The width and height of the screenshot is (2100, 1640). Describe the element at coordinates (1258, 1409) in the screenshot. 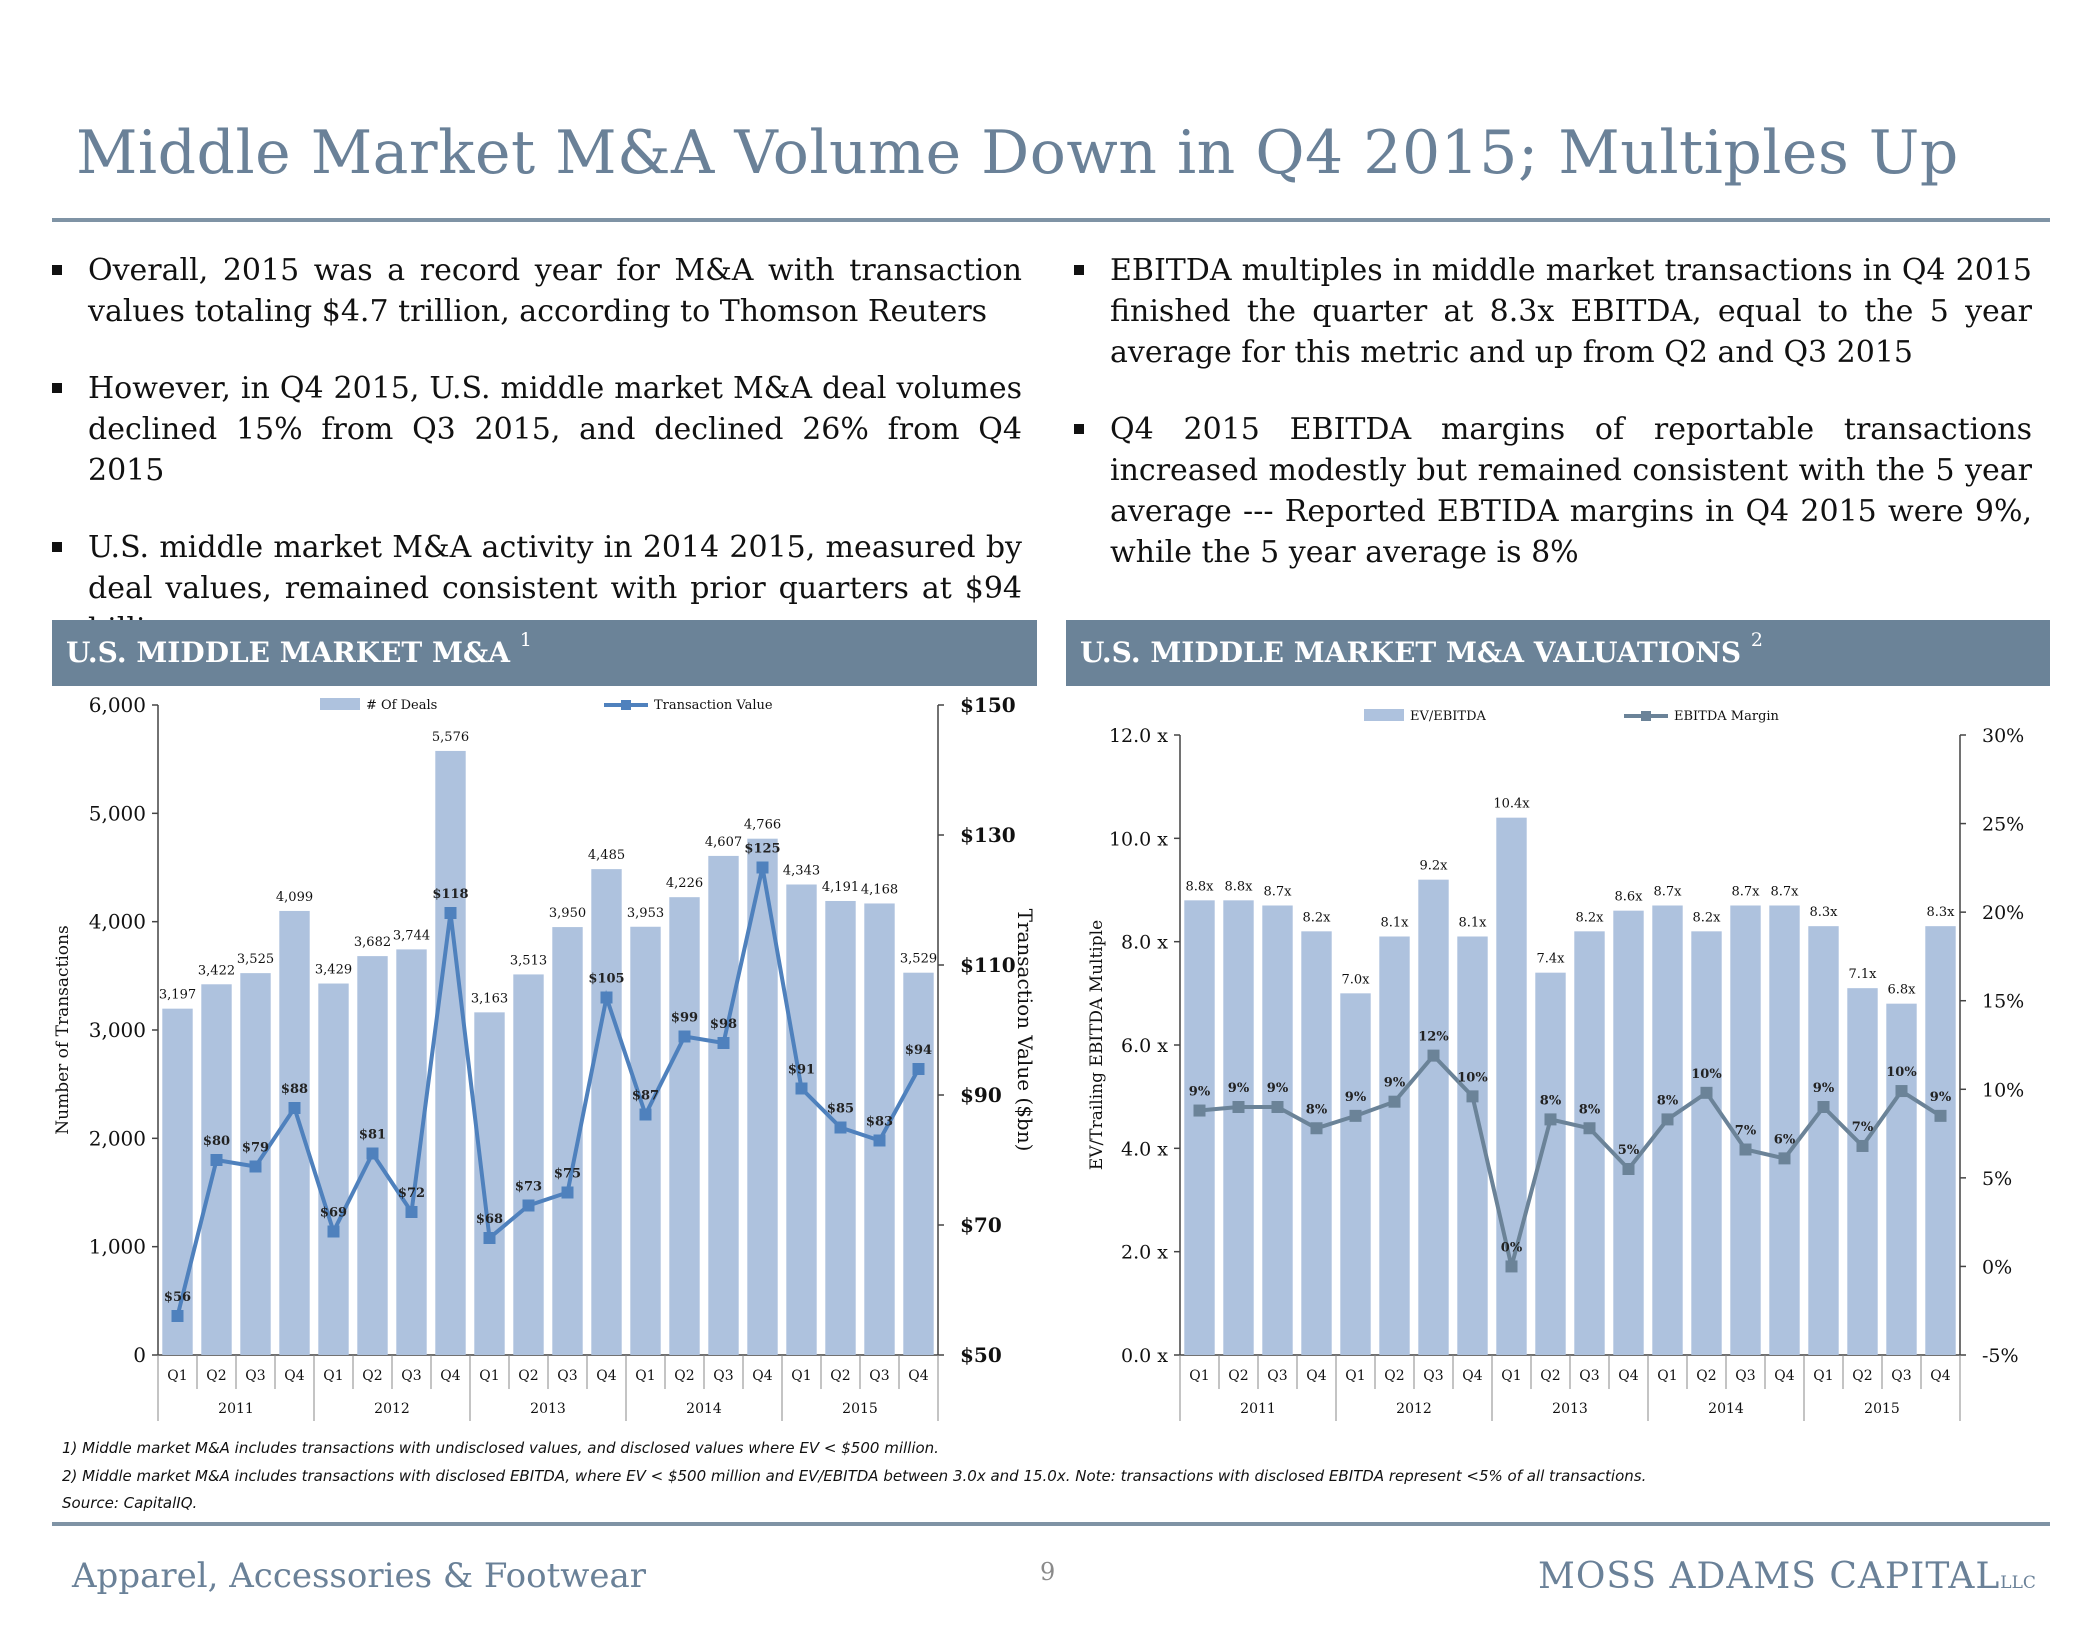

I see `year-label: 2011` at that location.